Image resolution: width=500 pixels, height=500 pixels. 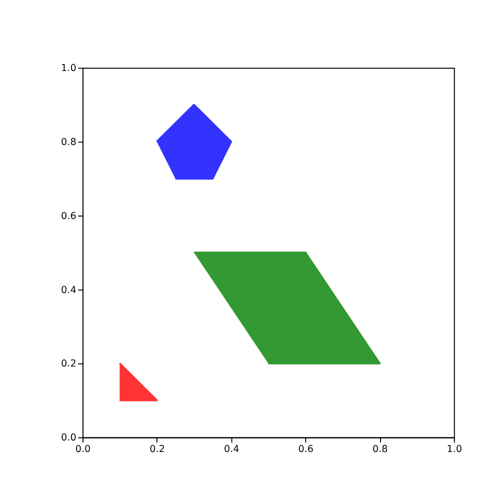 What do you see at coordinates (68, 438) in the screenshot?
I see `y-tick-label: 0.0` at bounding box center [68, 438].